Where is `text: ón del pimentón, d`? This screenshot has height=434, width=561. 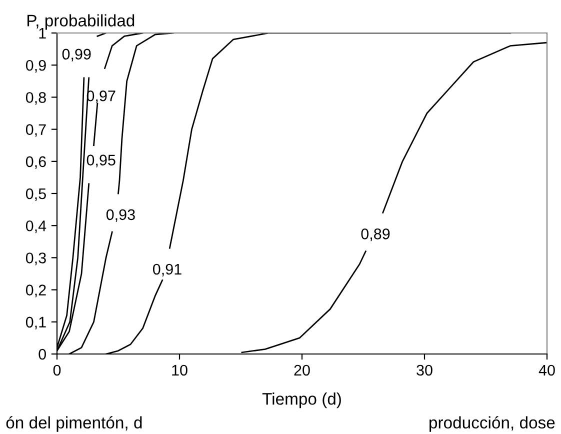
text: ón del pimentón, d is located at coordinates (74, 424).